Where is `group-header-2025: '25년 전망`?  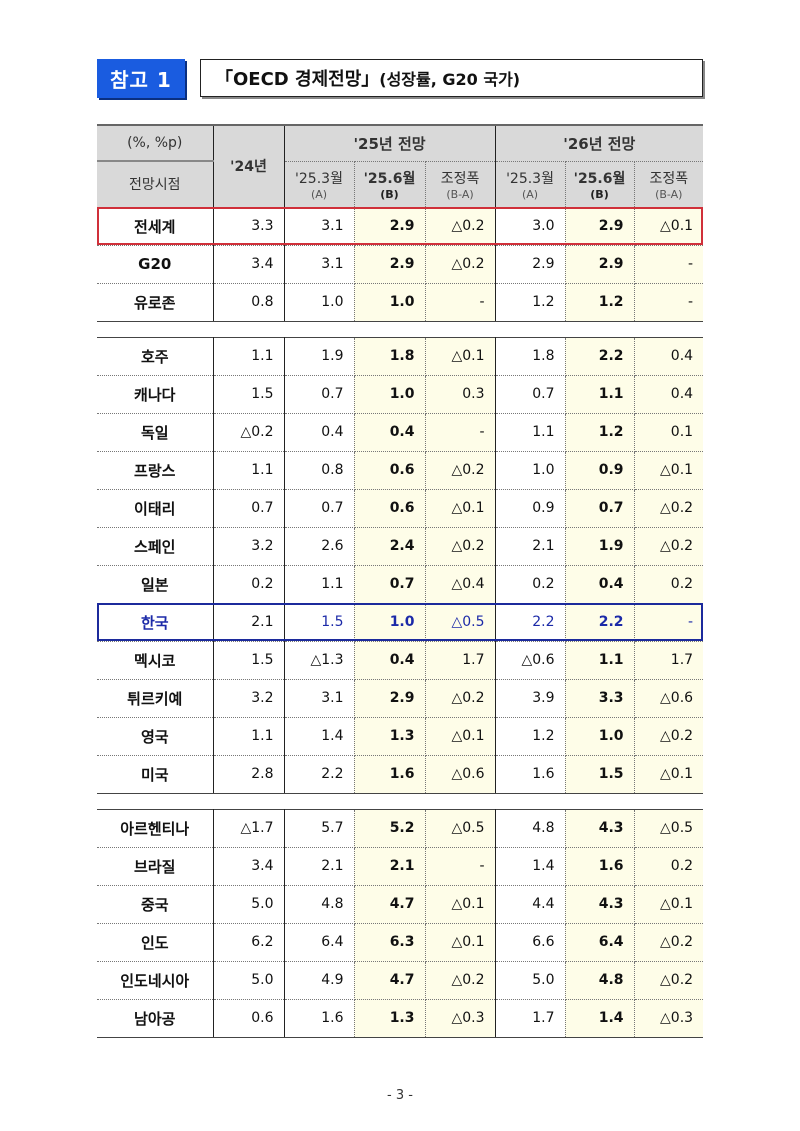 group-header-2025: '25년 전망 is located at coordinates (390, 143).